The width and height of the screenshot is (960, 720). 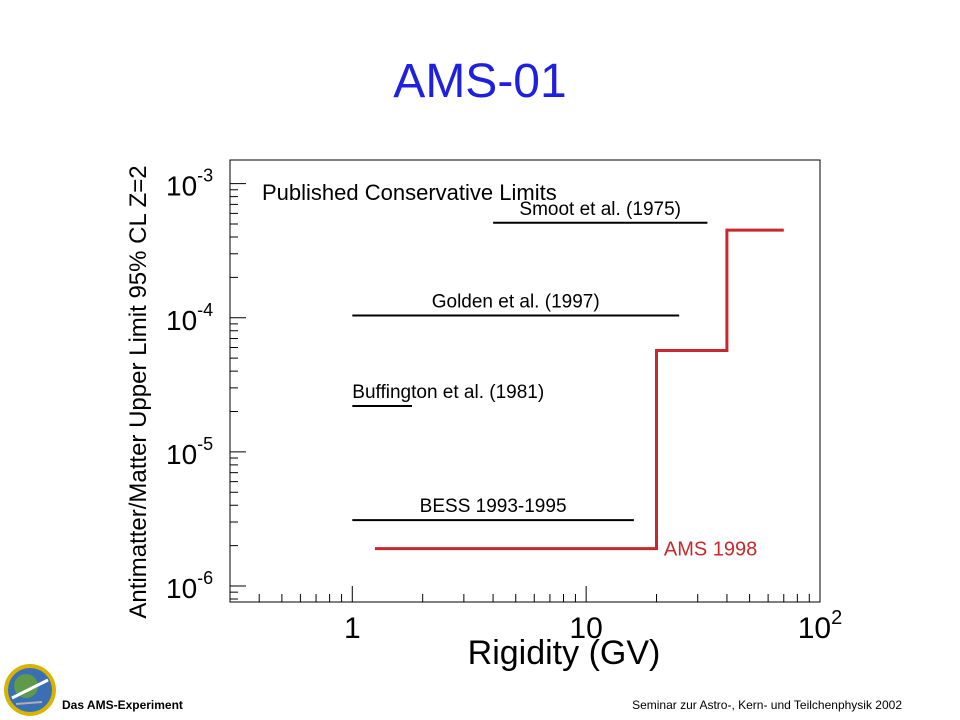 I want to click on chart-title: Published Conservative Limits, so click(x=409, y=192).